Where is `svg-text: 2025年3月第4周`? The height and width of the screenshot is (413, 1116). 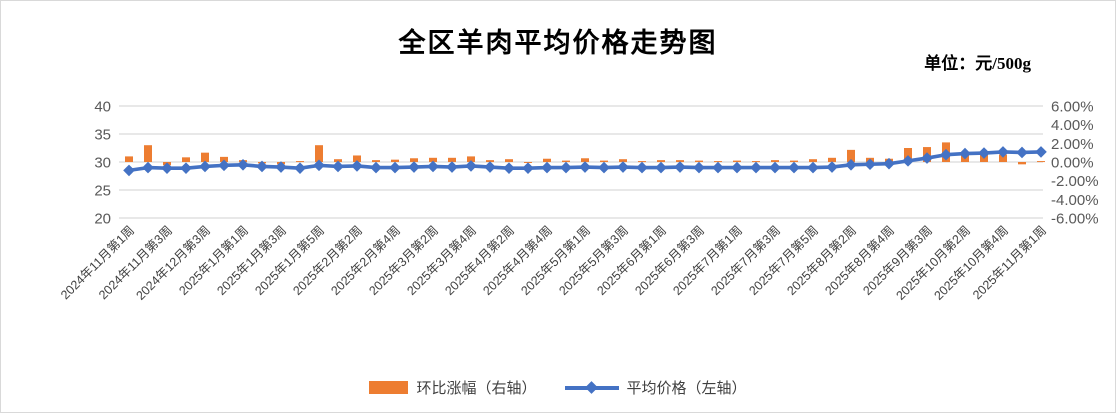
svg-text: 2025年3月第4周 is located at coordinates (441, 260).